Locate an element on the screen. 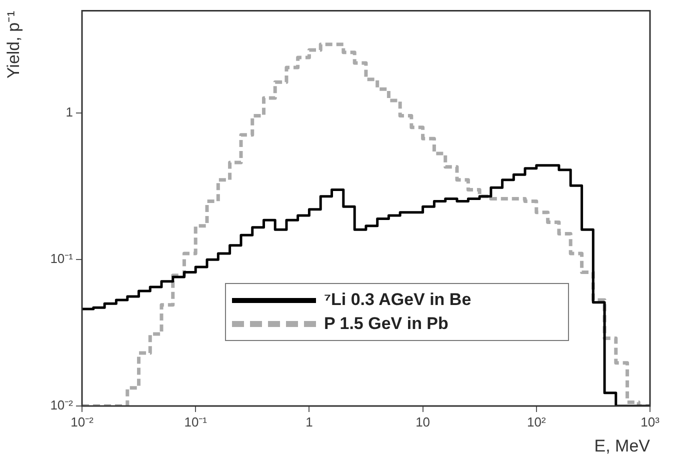 The image size is (676, 457). y-tick-label: 1 is located at coordinates (69, 112).